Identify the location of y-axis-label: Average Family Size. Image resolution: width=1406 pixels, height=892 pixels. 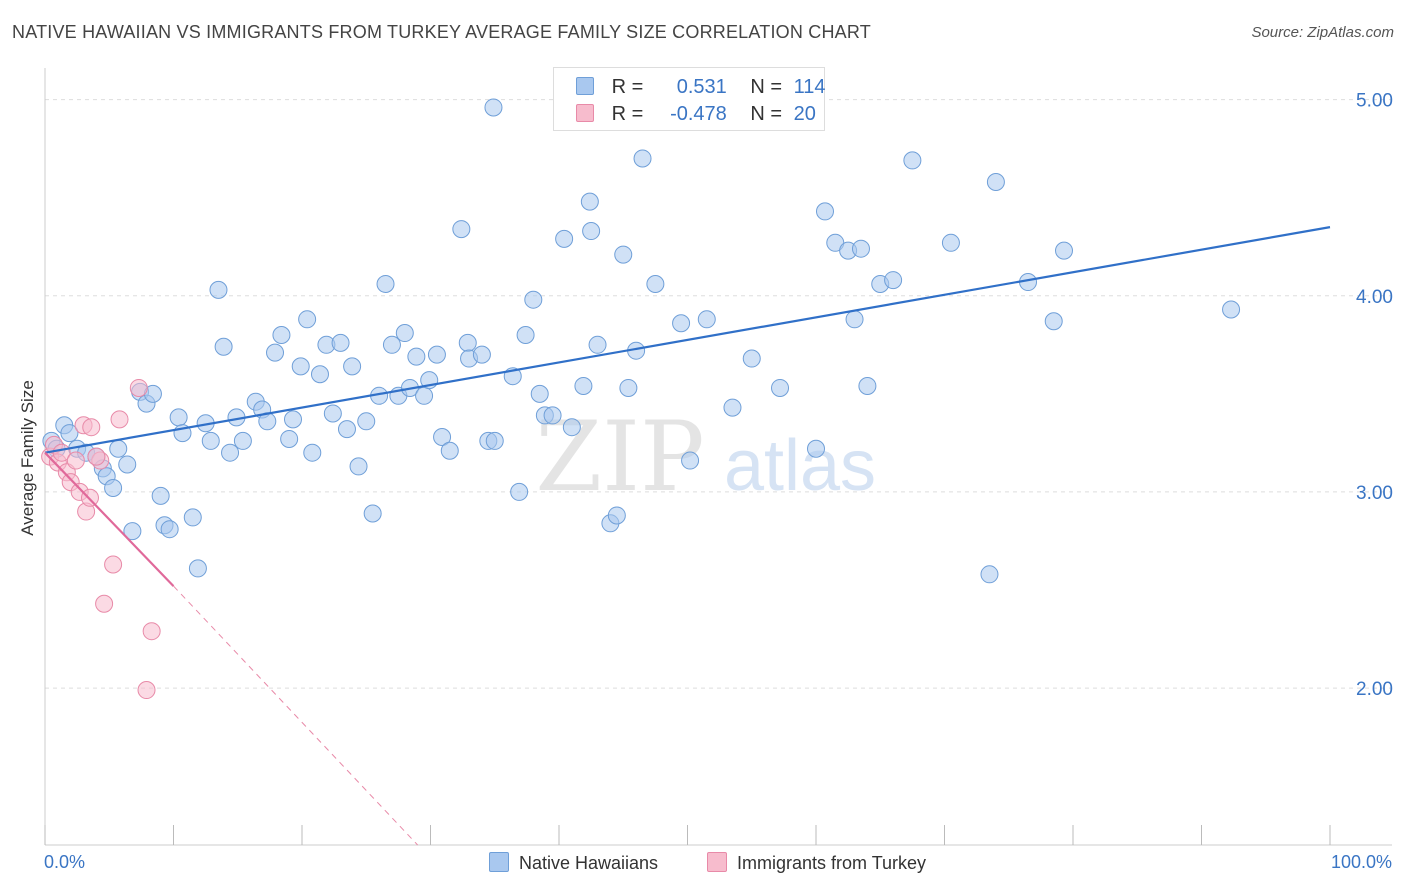
(27, 458).